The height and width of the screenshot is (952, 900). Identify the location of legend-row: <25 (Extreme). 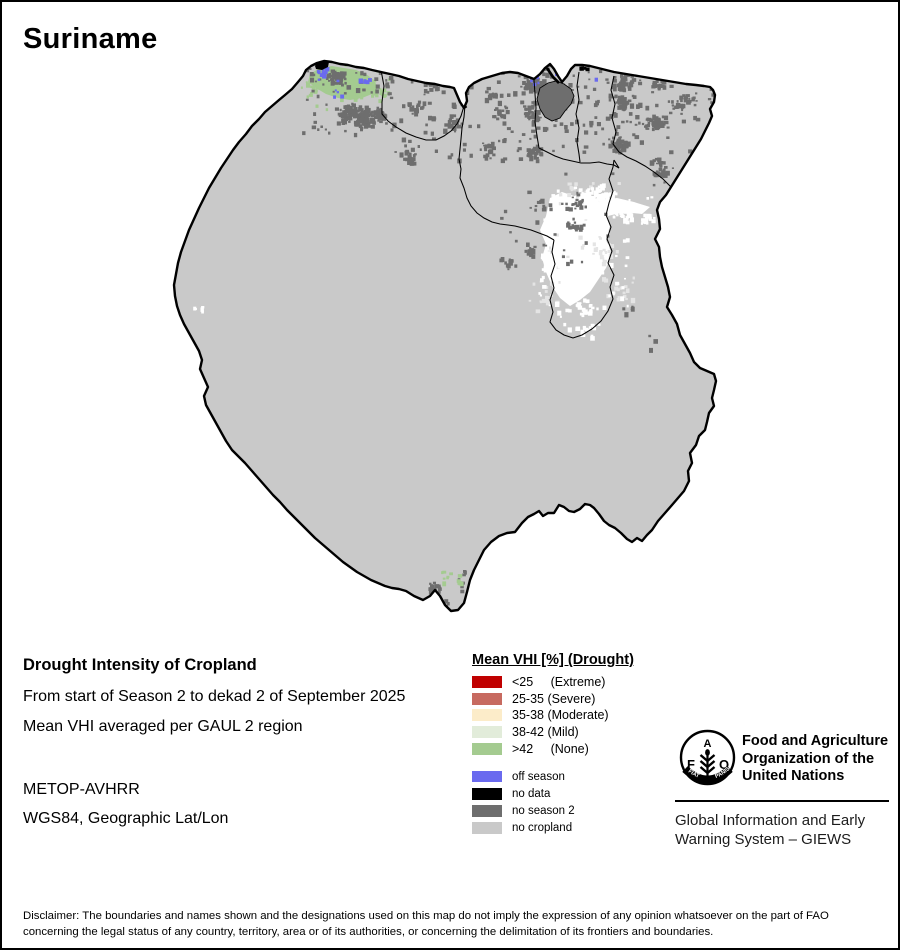
(553, 682).